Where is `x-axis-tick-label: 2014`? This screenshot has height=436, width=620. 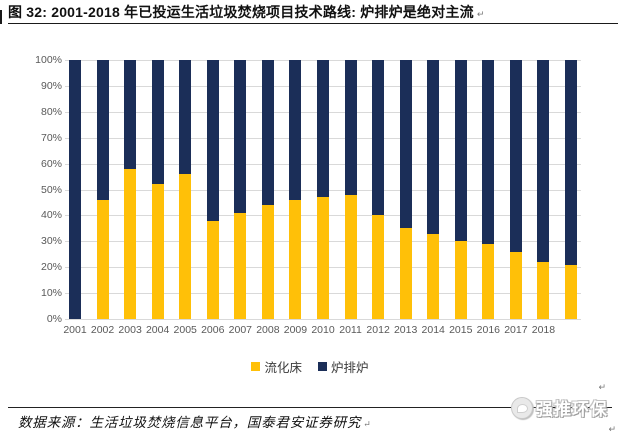
x-axis-tick-label: 2014 is located at coordinates (433, 330).